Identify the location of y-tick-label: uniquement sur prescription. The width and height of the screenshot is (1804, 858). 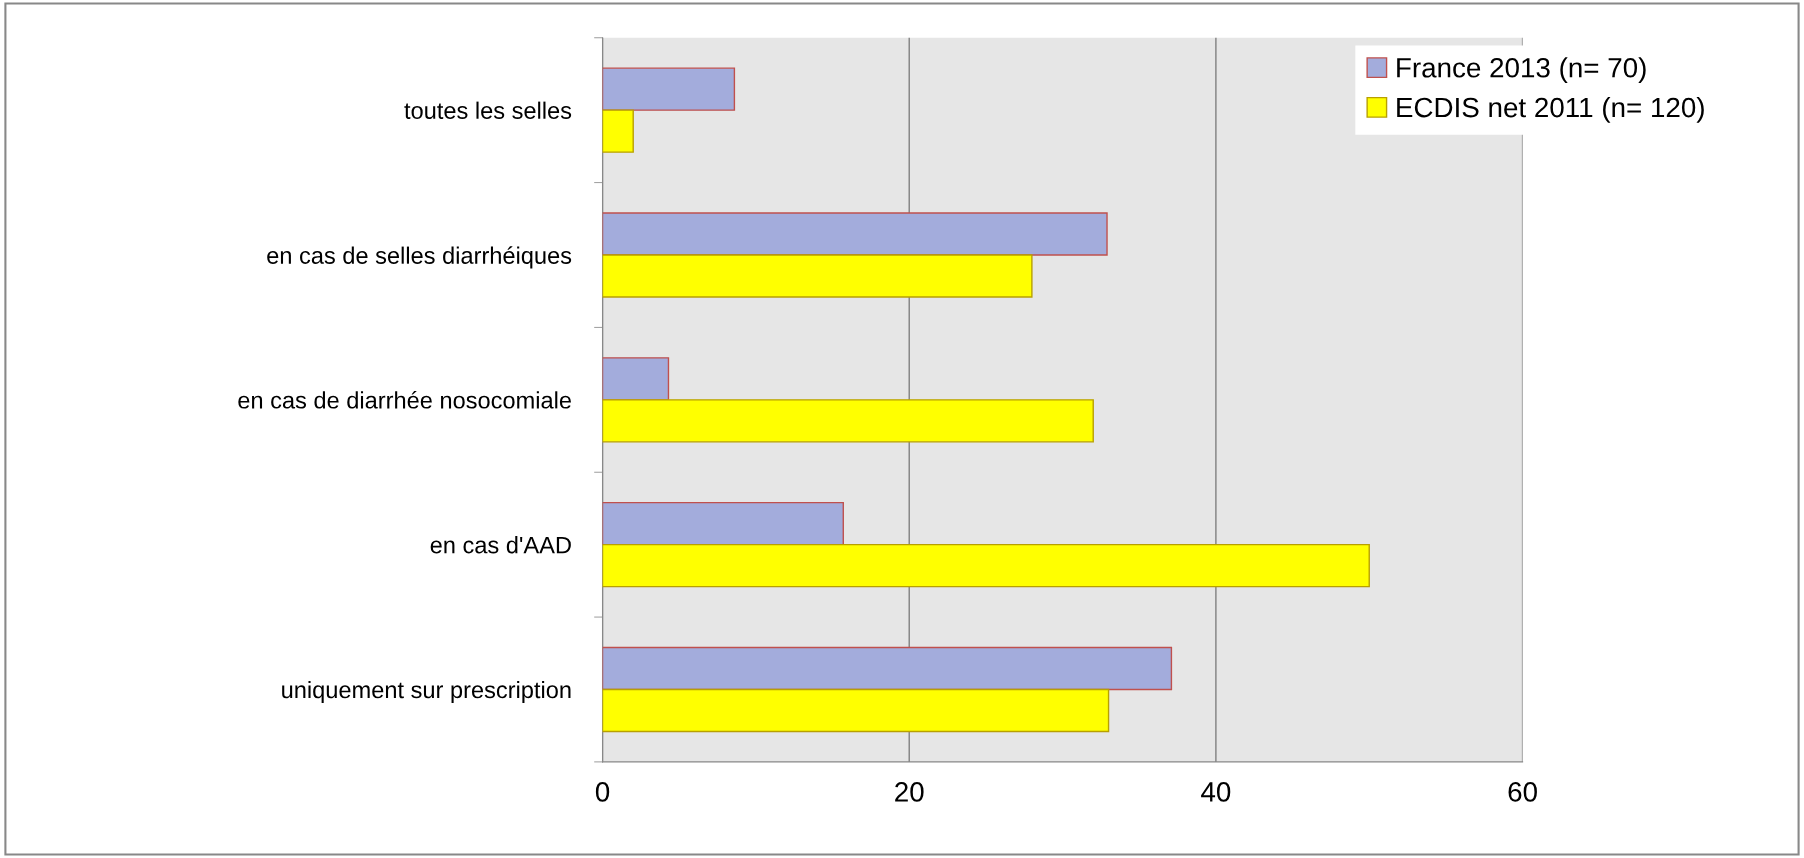
(426, 691).